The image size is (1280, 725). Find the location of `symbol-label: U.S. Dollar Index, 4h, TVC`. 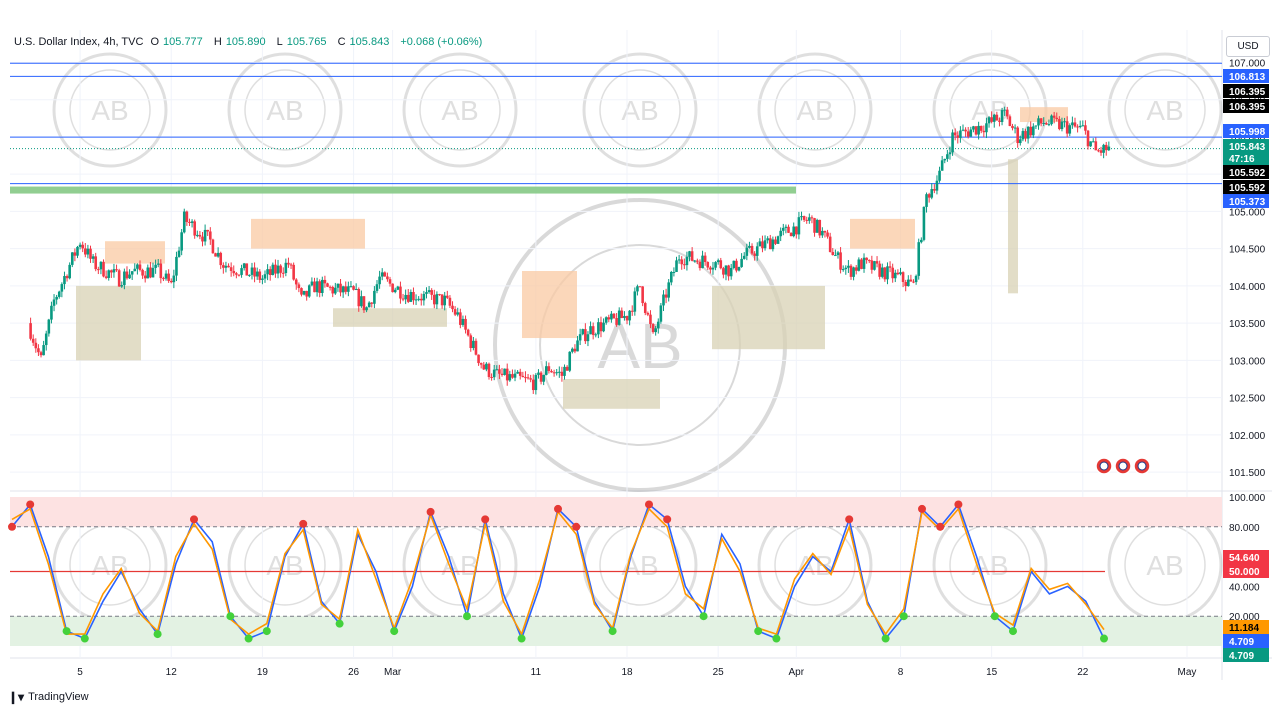

symbol-label: U.S. Dollar Index, 4h, TVC is located at coordinates (79, 42).